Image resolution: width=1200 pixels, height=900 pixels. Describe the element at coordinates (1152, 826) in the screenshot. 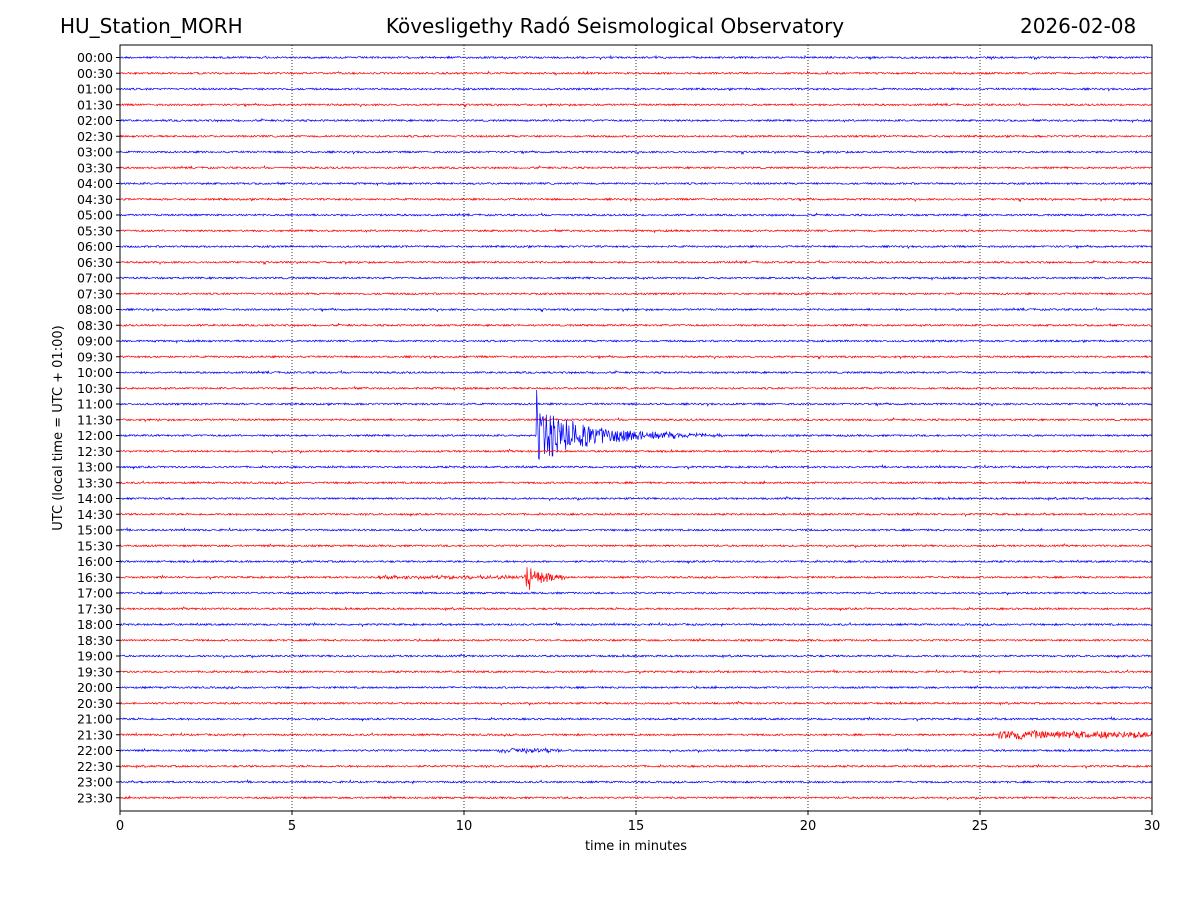

I see `x-tick-label: 30` at that location.